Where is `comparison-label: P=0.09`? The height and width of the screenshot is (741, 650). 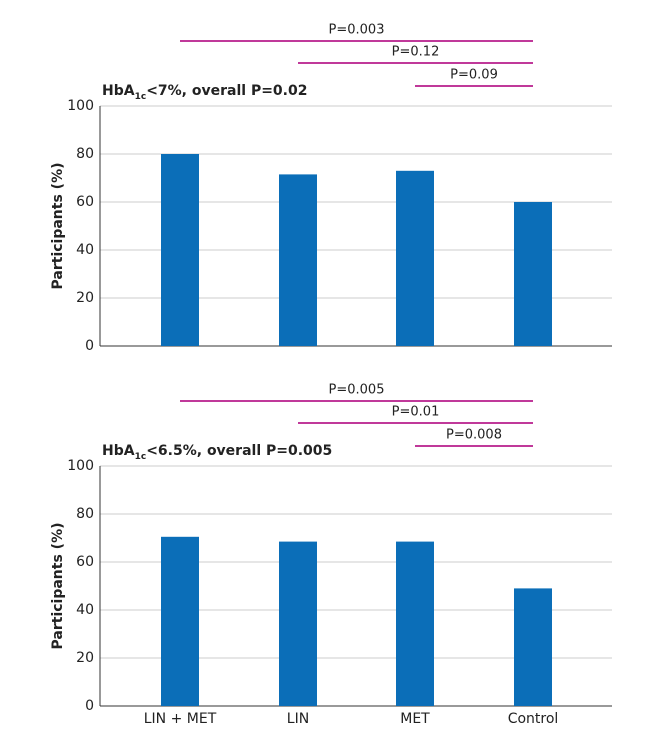 comparison-label: P=0.09 is located at coordinates (474, 75).